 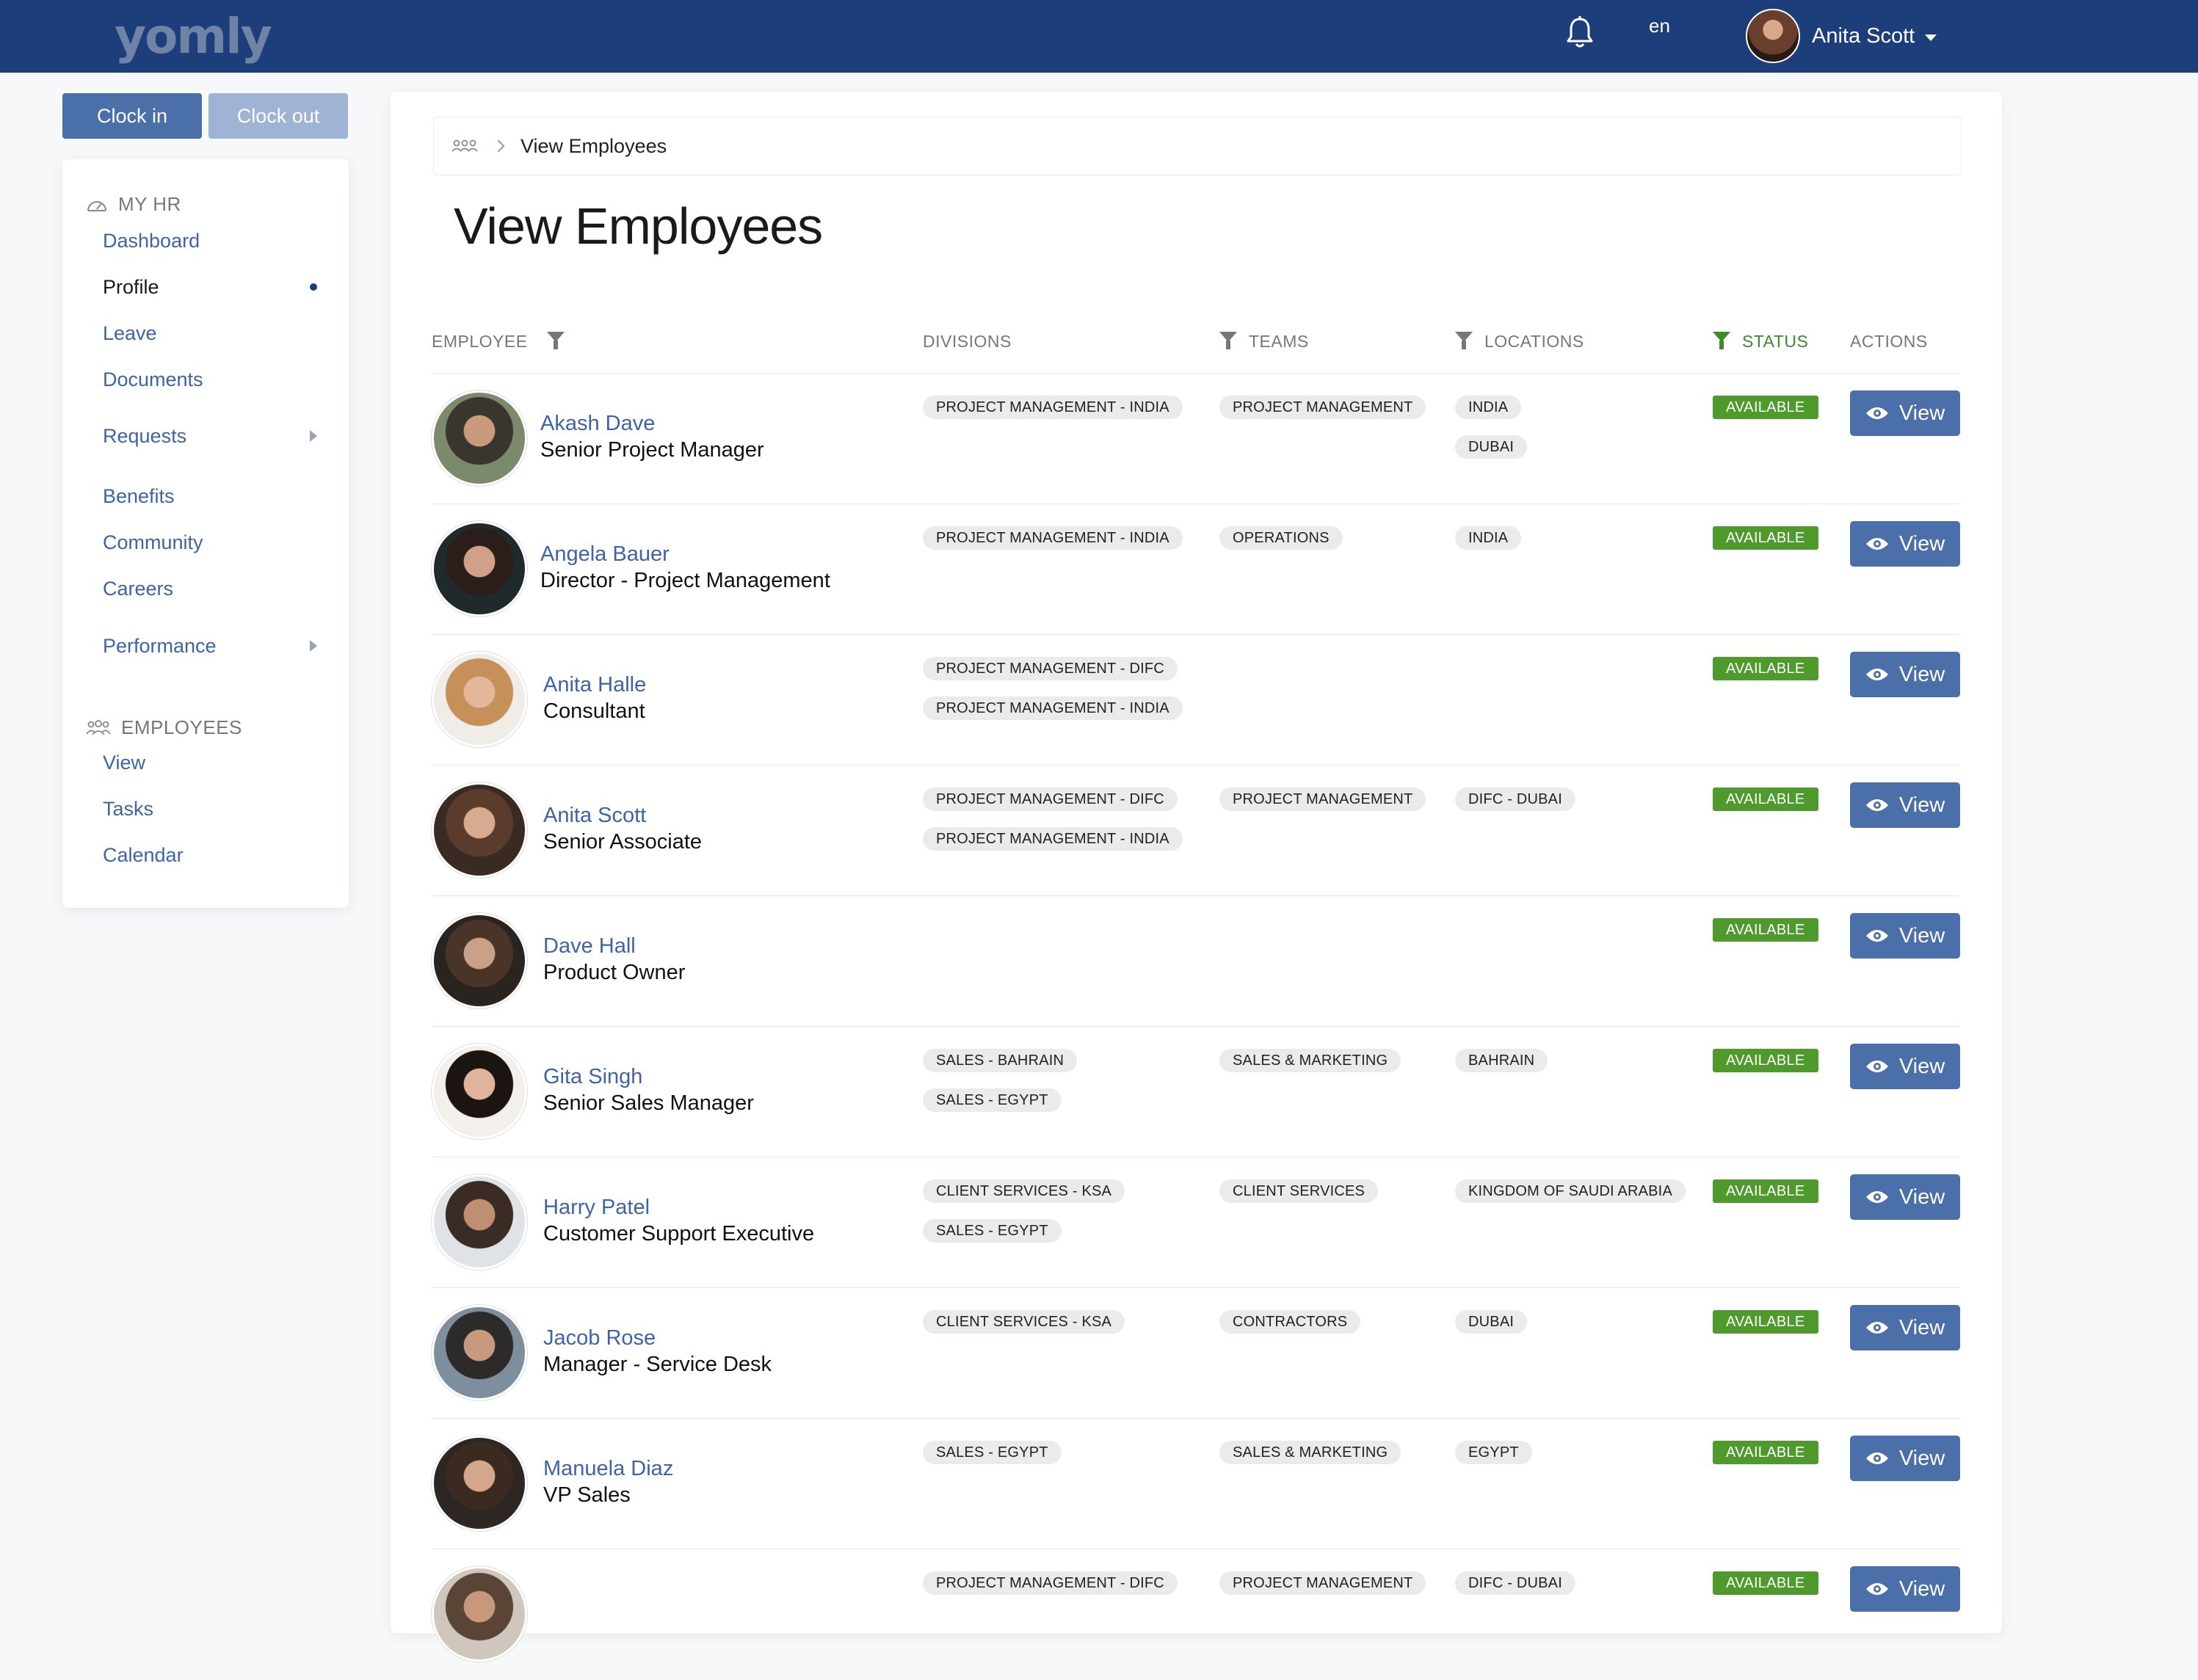 What do you see at coordinates (133, 205) in the screenshot?
I see `sidebar-section-my-hr: MY HR` at bounding box center [133, 205].